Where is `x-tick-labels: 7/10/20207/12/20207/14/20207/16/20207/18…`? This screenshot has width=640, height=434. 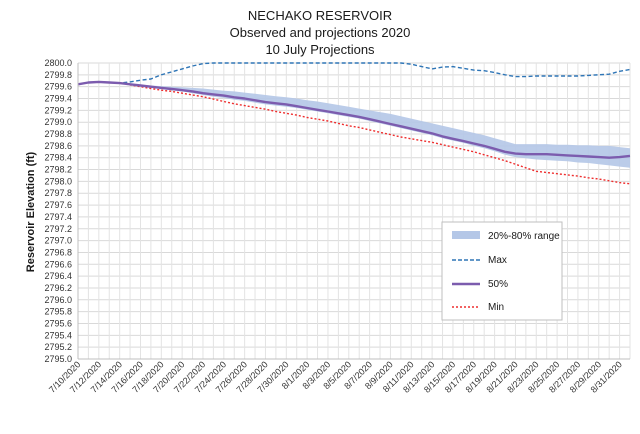 x-tick-labels: 7/10/20207/12/20207/14/20207/16/20207/18… is located at coordinates (335, 376).